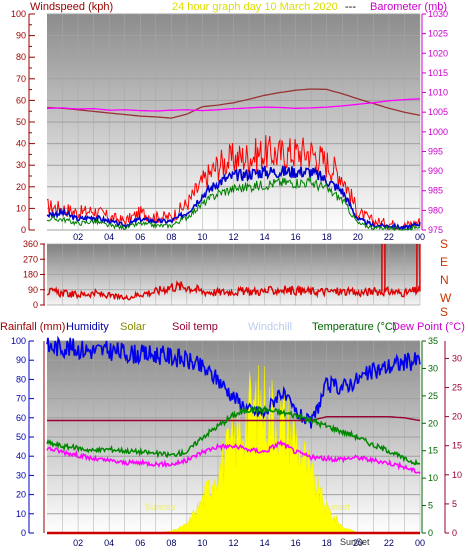 The image size is (468, 560). I want to click on top-x-tick-label: 18, so click(327, 237).